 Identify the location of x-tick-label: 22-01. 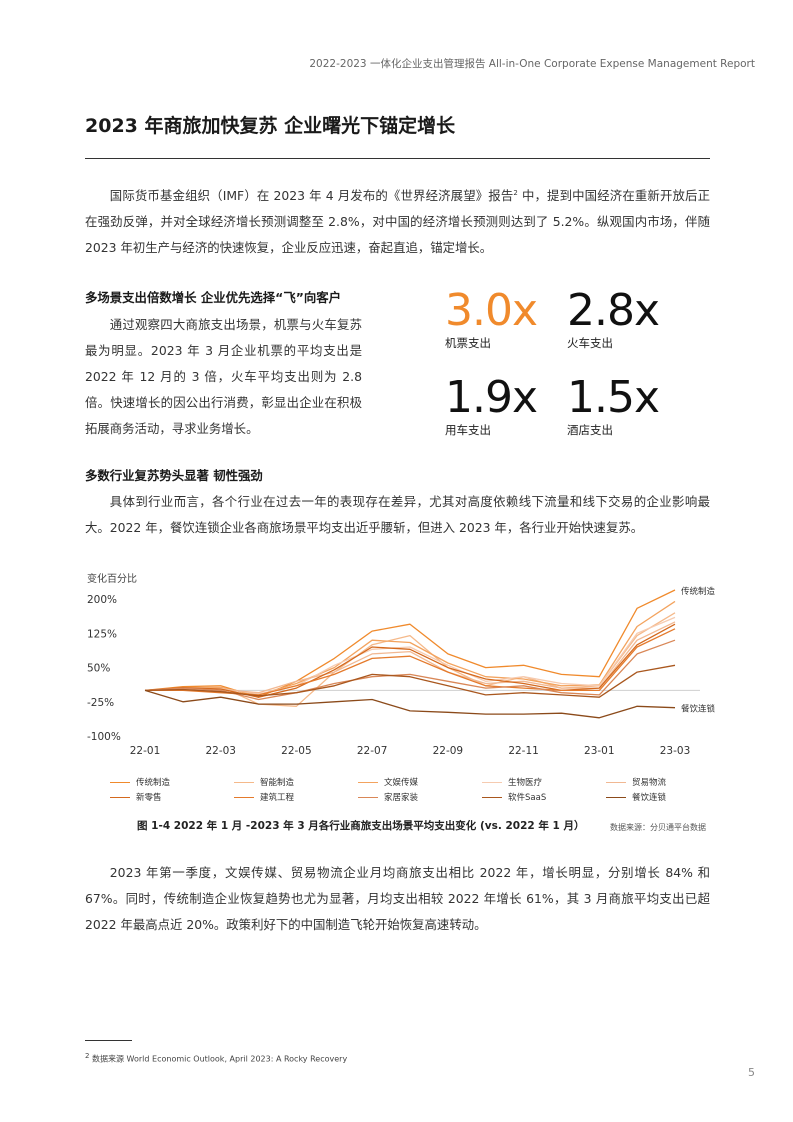
(145, 751).